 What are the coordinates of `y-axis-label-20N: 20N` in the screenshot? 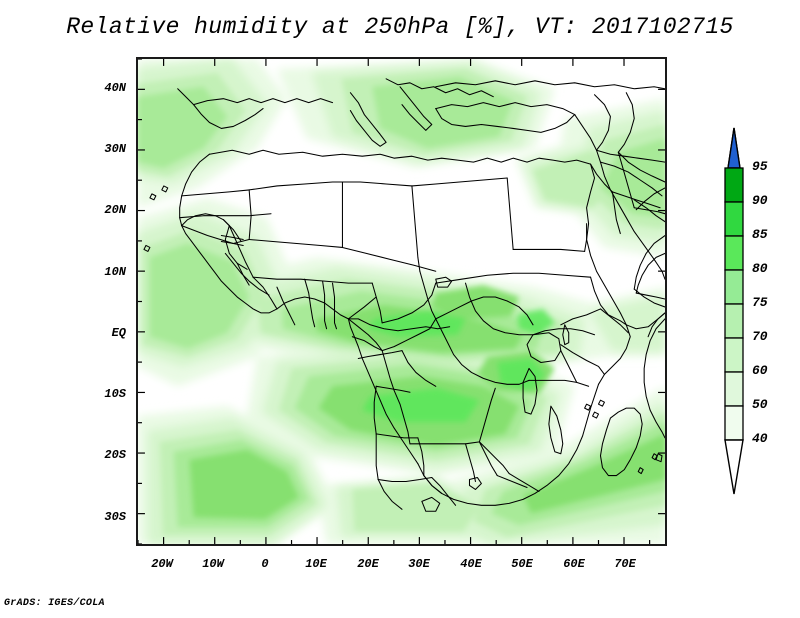 It's located at (115, 210).